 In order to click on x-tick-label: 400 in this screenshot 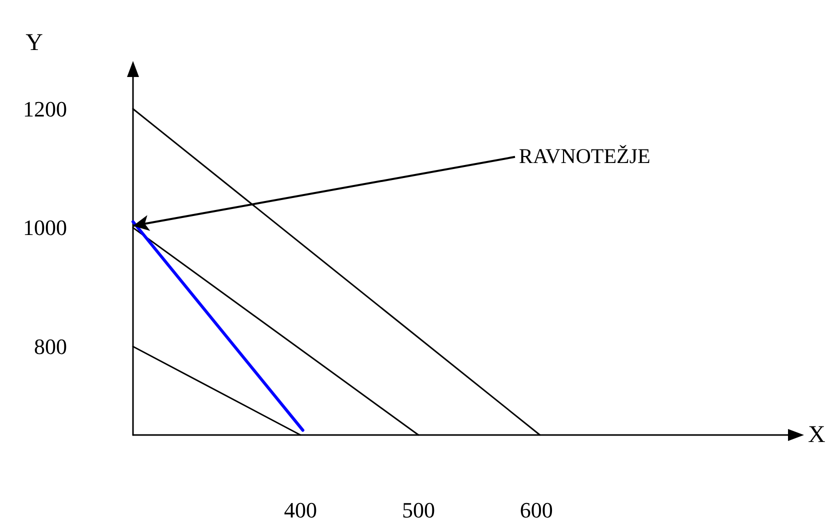, I will do `click(300, 509)`.